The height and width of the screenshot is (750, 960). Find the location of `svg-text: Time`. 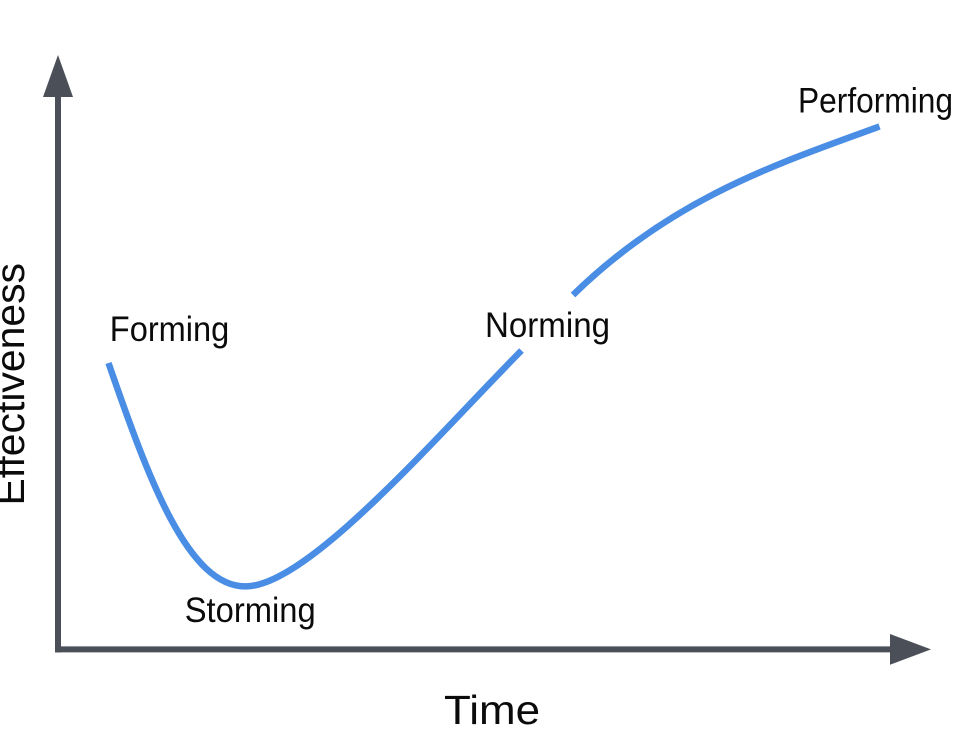

svg-text: Time is located at coordinates (492, 710).